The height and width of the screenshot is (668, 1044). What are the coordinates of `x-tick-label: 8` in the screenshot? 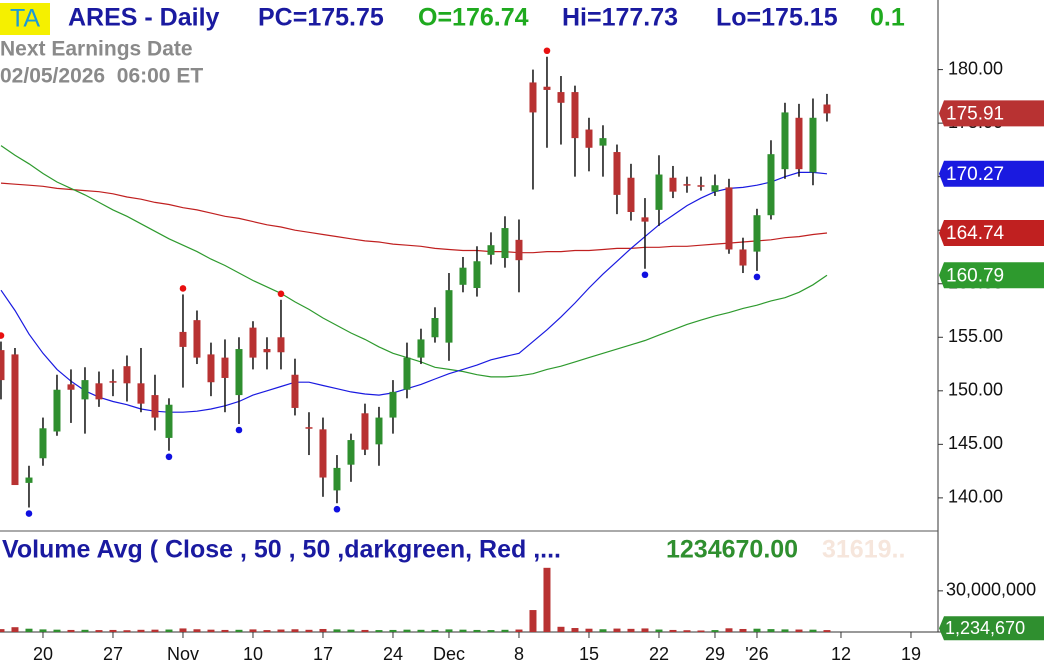 It's located at (519, 654).